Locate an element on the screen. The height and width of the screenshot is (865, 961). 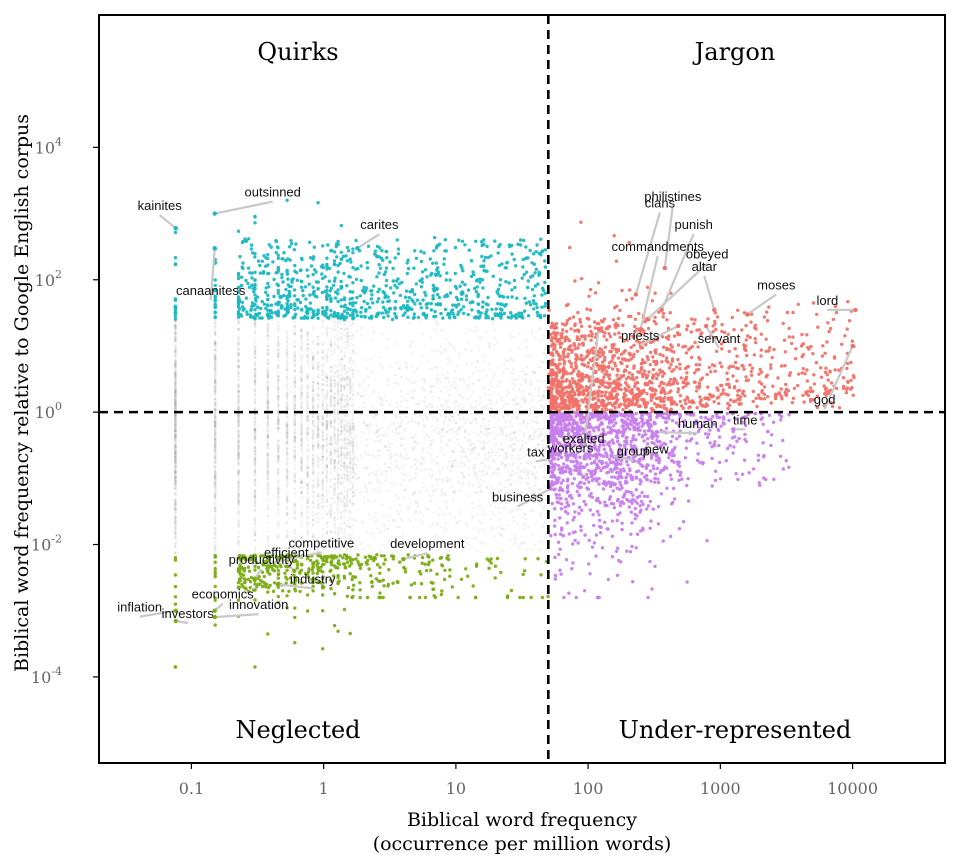
scatter-point-quirks-1971 is located at coordinates (295, 309).